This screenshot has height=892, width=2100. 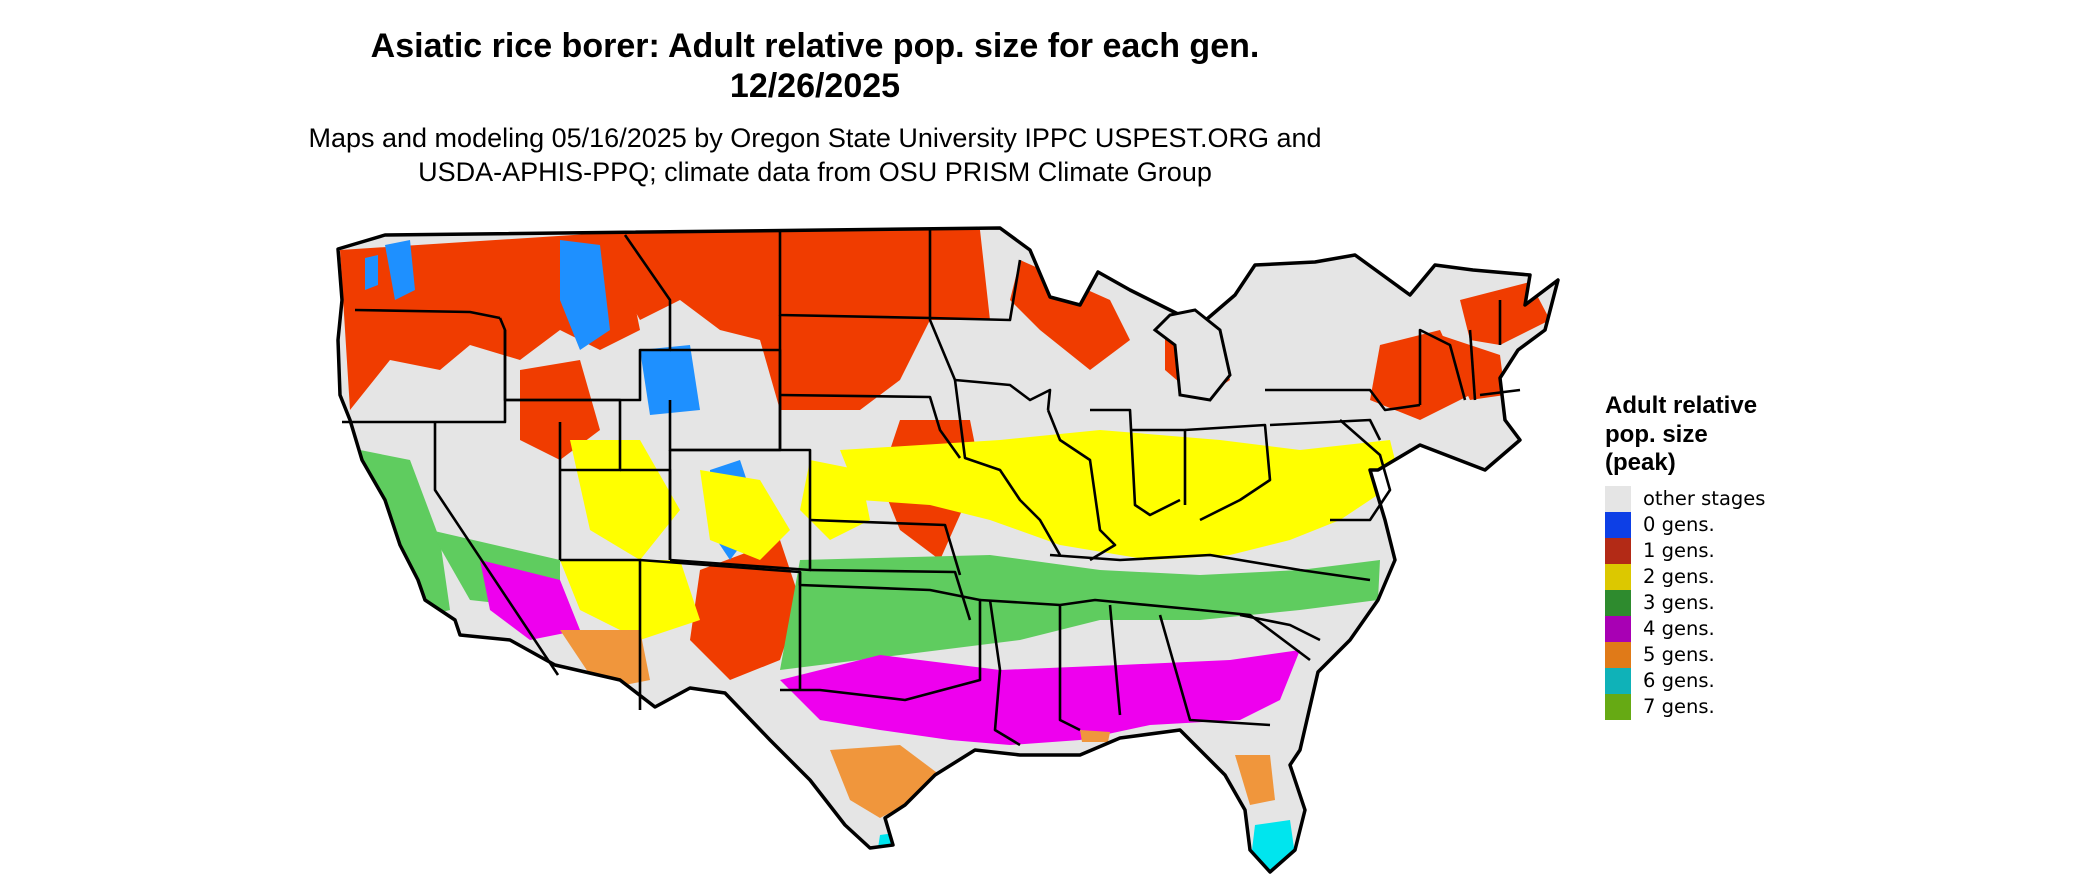 I want to click on legend-title-line-1: Adult relative, so click(x=1681, y=405).